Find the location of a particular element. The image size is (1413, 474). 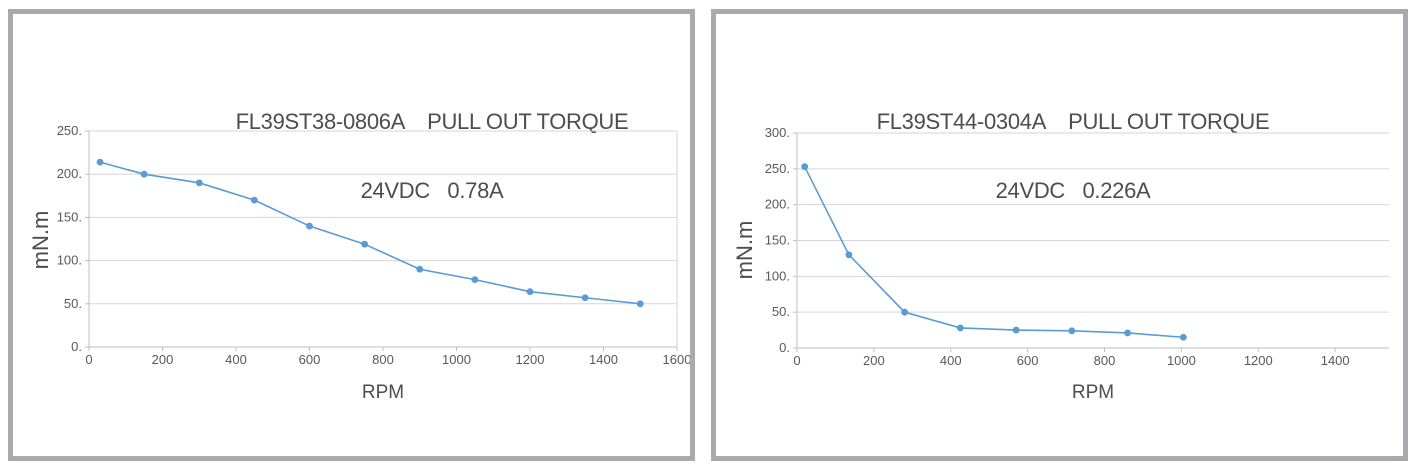

chart-title-line1: FL39ST38-0806A PULL OUT TORQUE is located at coordinates (432, 121).